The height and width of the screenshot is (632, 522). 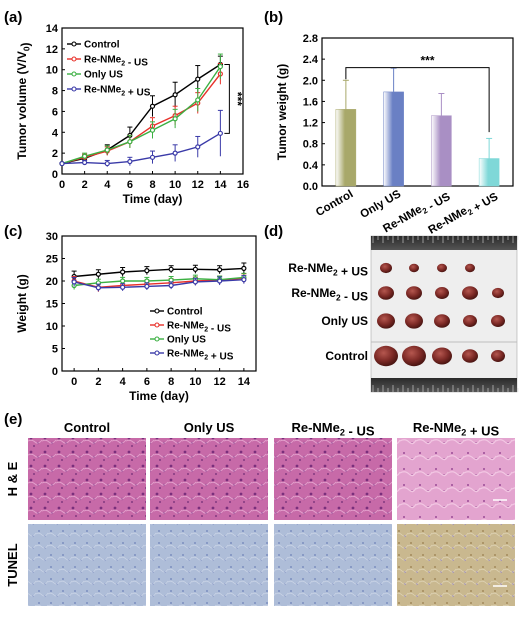 What do you see at coordinates (220, 382) in the screenshot?
I see `x-tick-label: 12` at bounding box center [220, 382].